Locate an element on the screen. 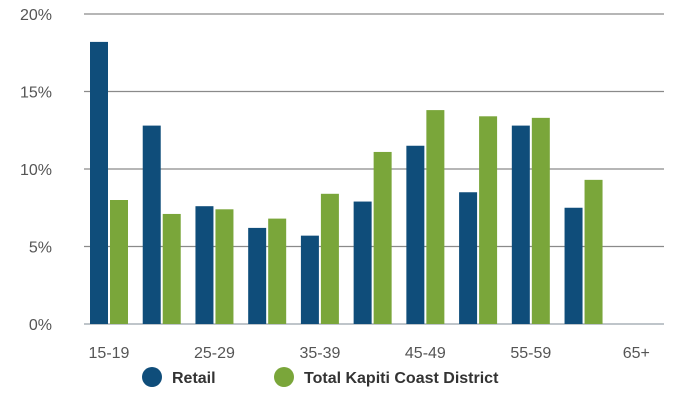 The height and width of the screenshot is (393, 678). legend: Retail Total Kapiti Coast District is located at coordinates (320, 377).